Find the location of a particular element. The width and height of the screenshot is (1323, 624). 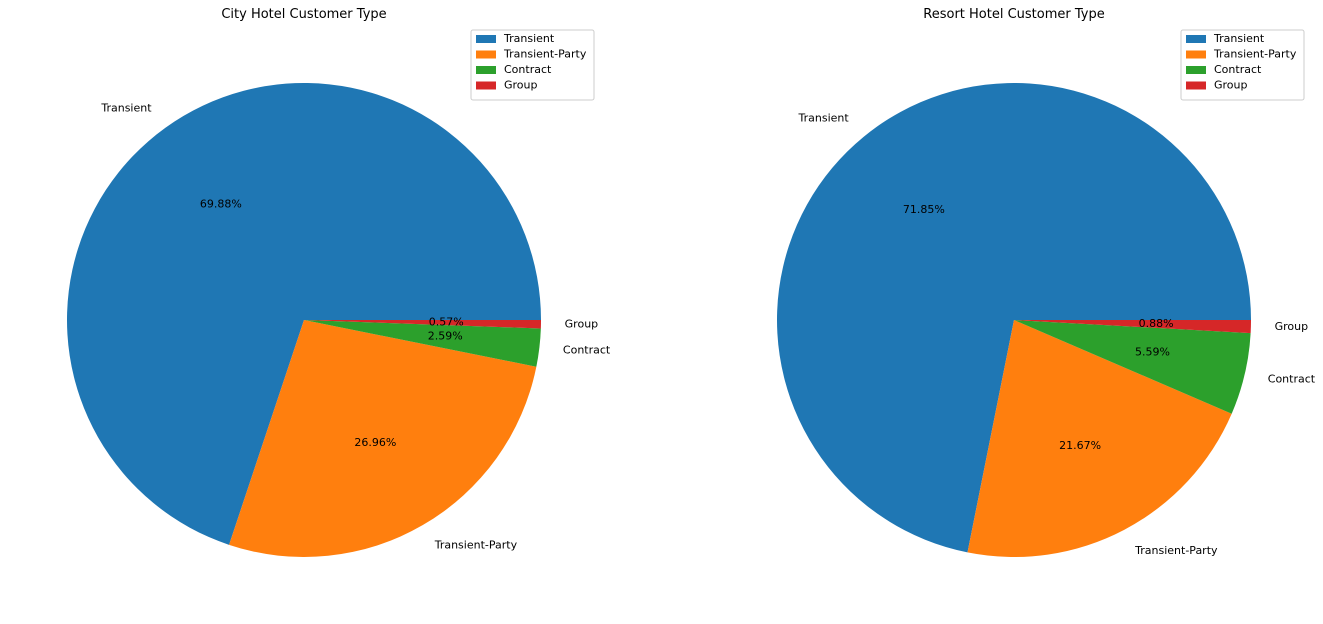

slice-pct-label-group: 0.88% is located at coordinates (1156, 323).